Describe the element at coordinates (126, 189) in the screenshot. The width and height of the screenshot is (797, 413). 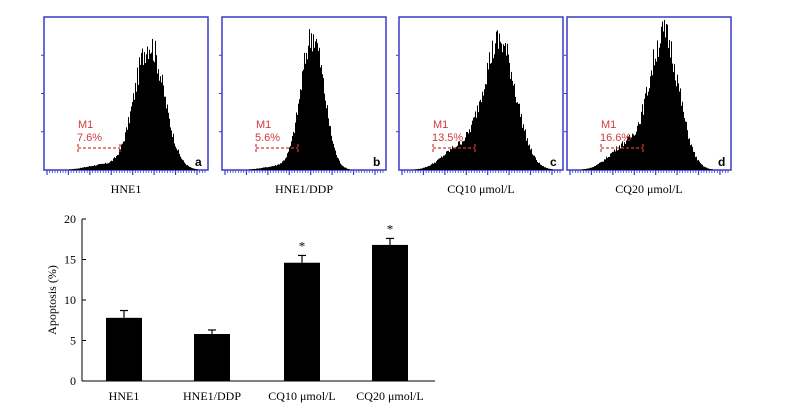
I see `panel-caption: HNE1` at that location.